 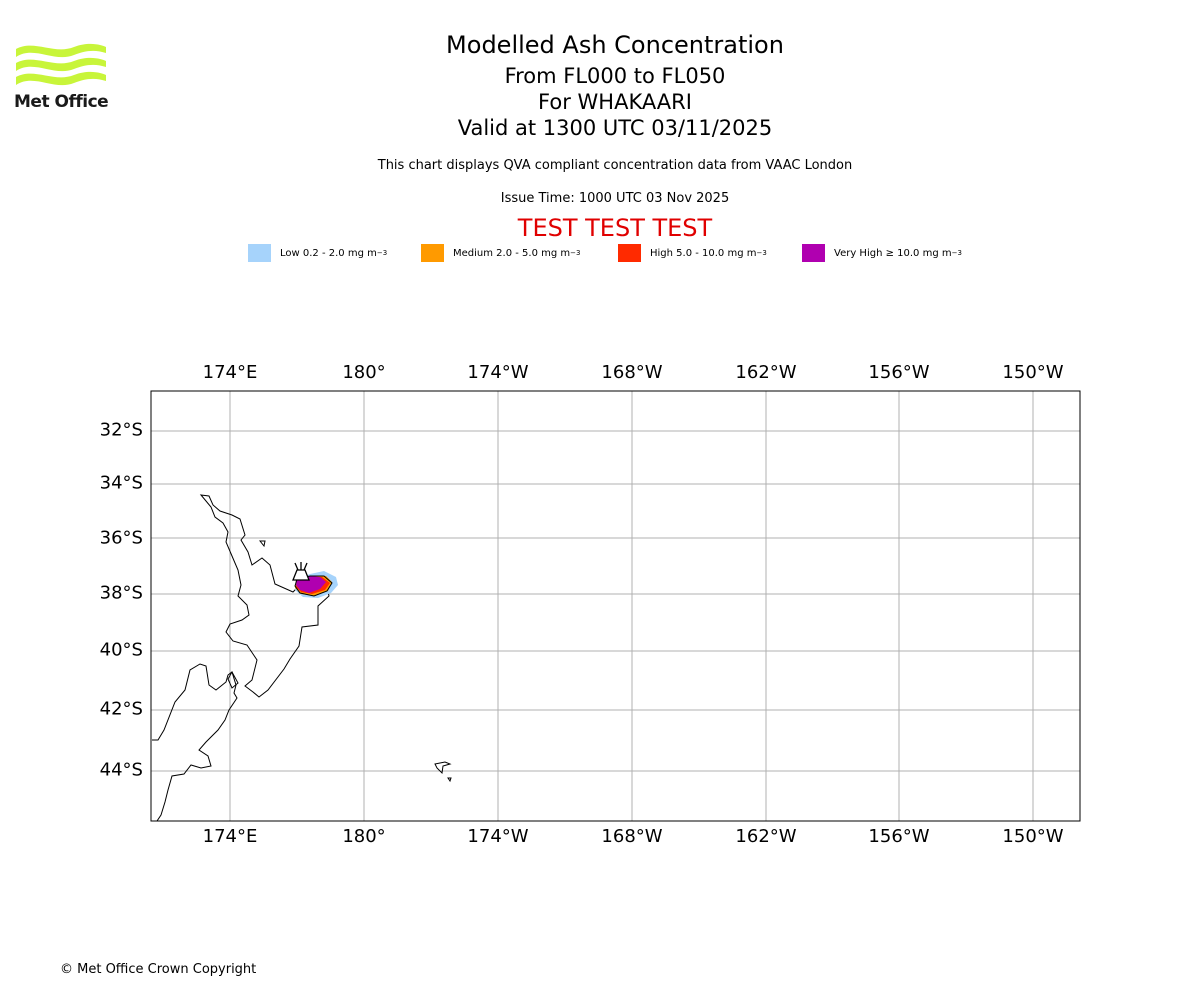 I want to click on lon-label-bottom: 162°W, so click(x=766, y=836).